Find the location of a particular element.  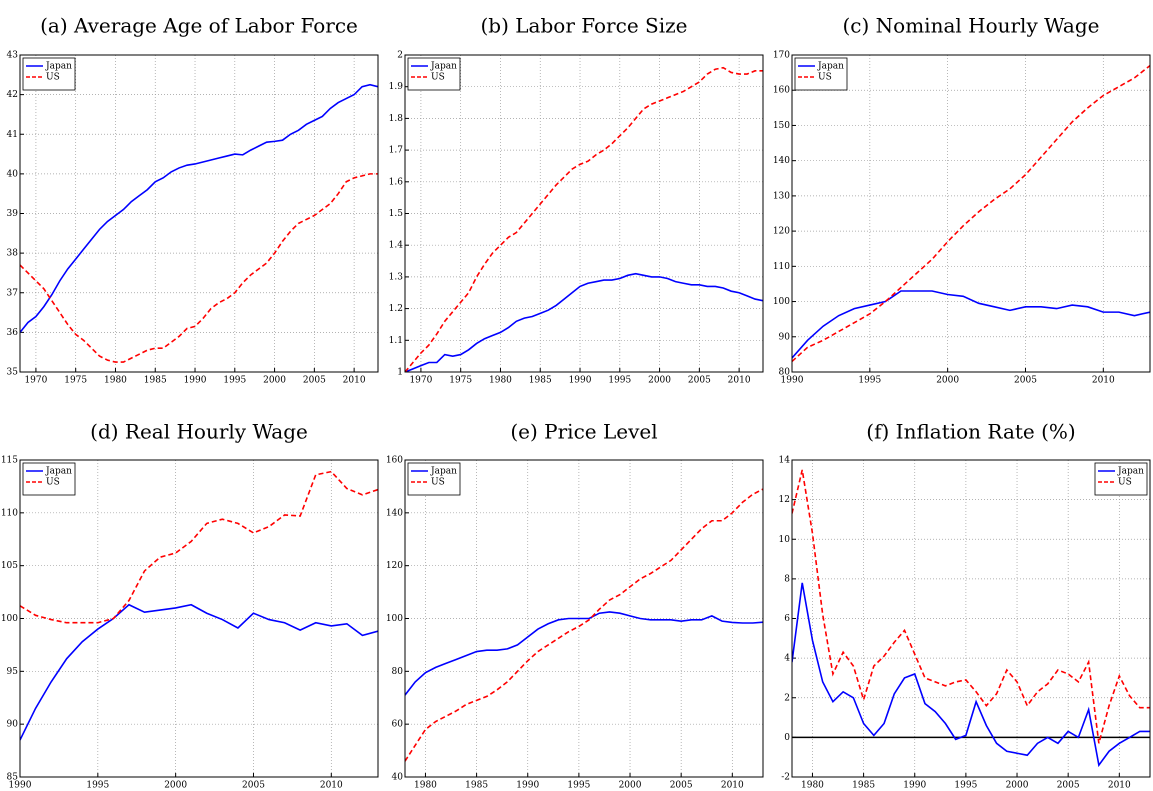

y-tick-label: 140 is located at coordinates (394, 513).